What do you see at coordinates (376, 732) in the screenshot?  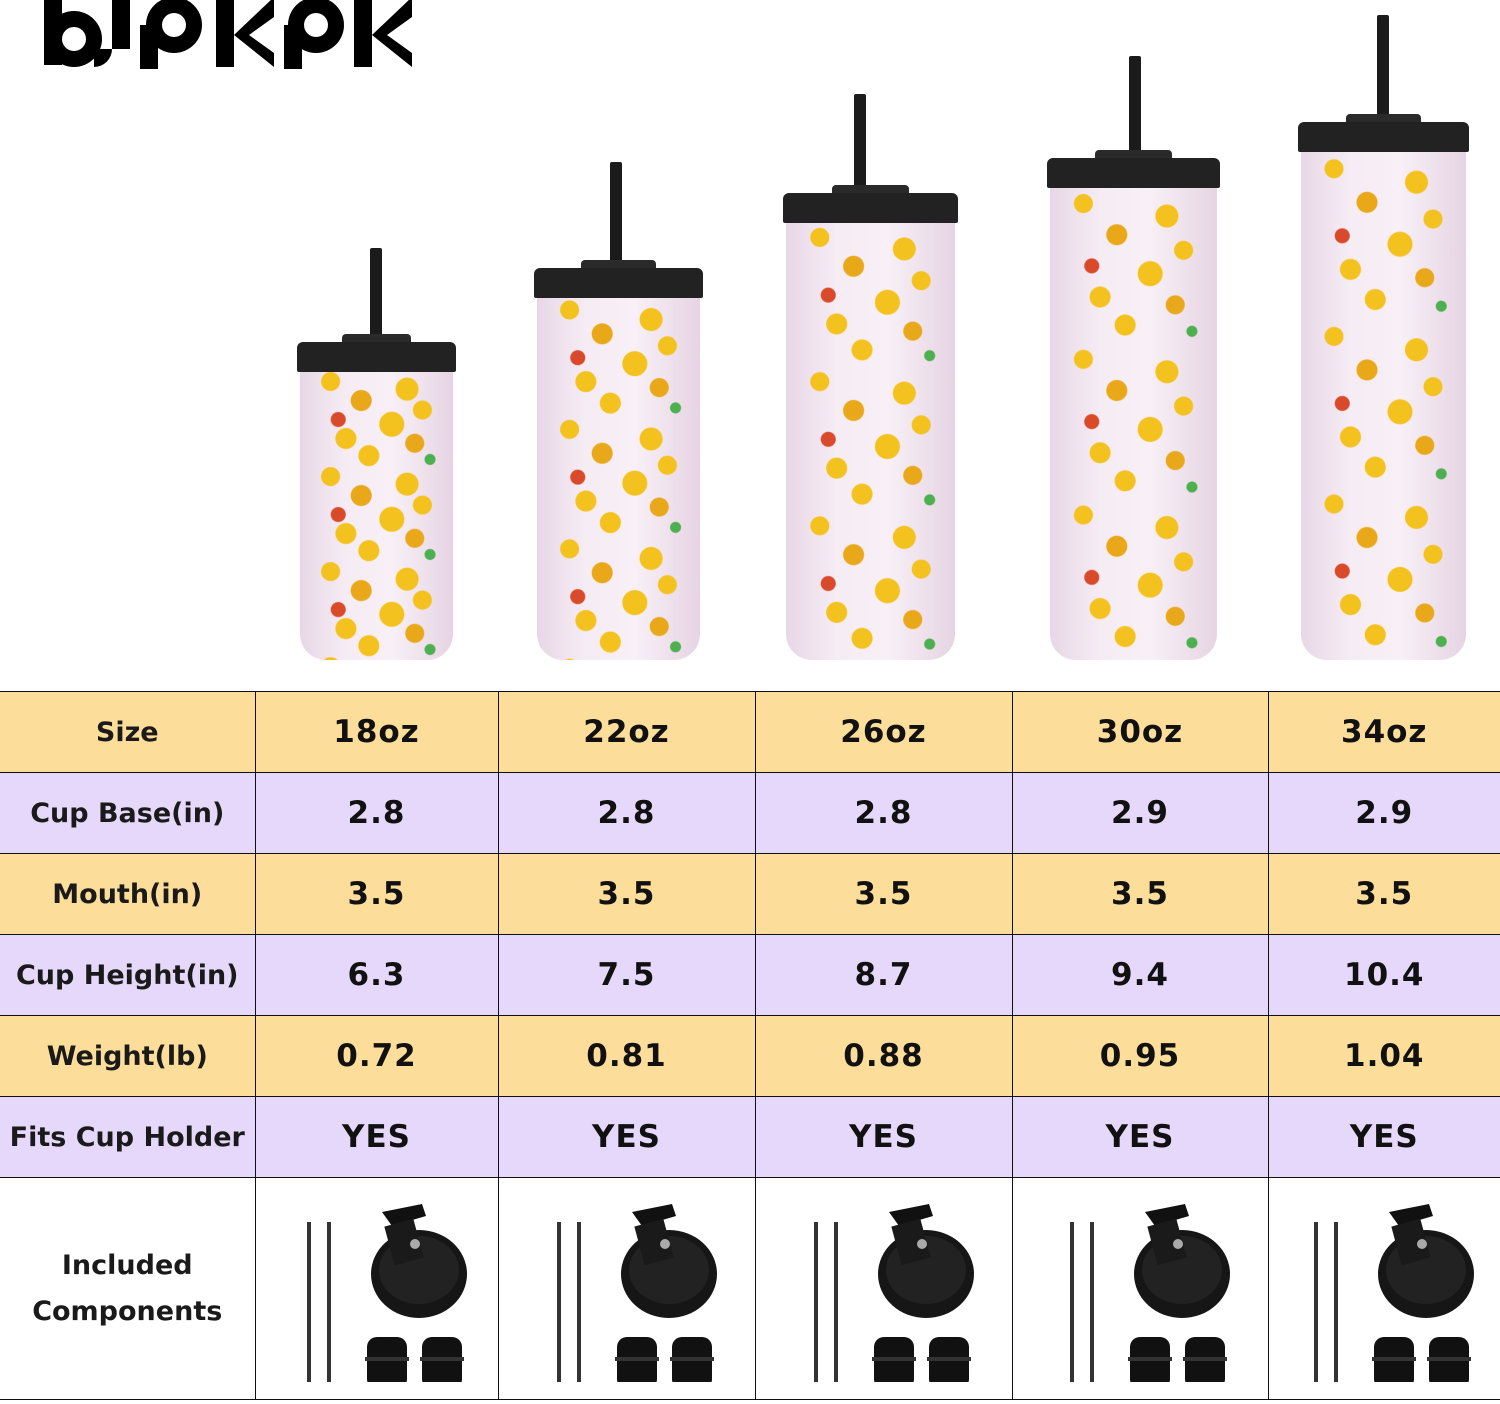 I see `cell-value: 18oz` at bounding box center [376, 732].